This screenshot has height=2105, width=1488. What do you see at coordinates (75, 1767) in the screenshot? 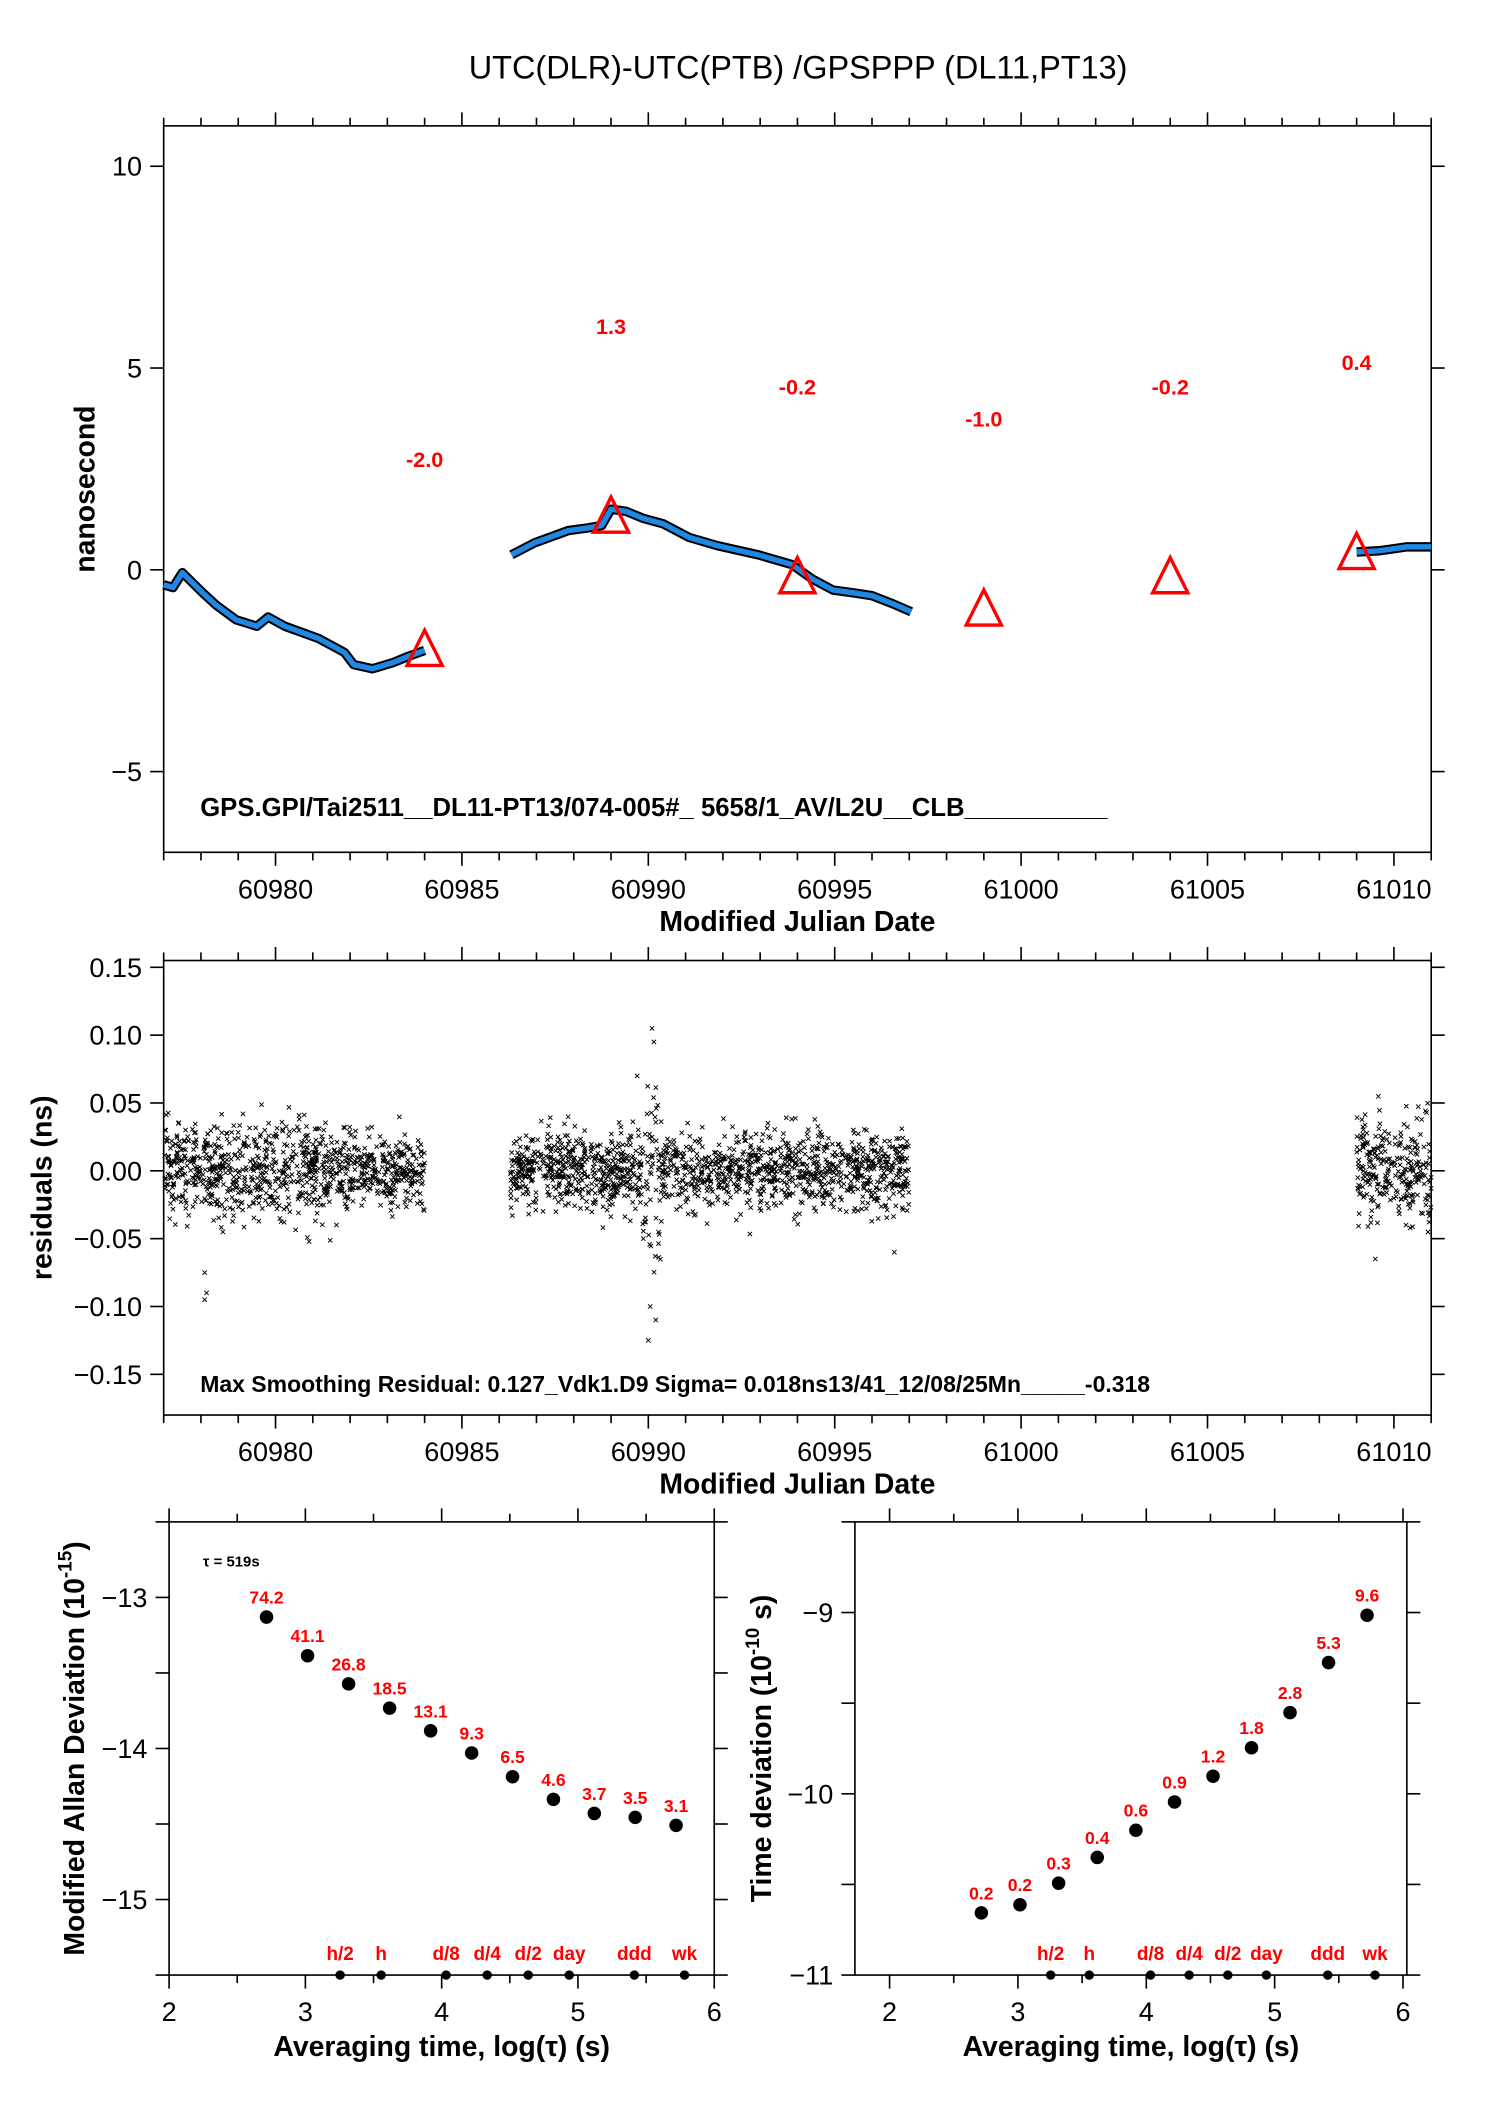
I see `y-axis-label-text: Modified Allan Deviation (10` at bounding box center [75, 1767].